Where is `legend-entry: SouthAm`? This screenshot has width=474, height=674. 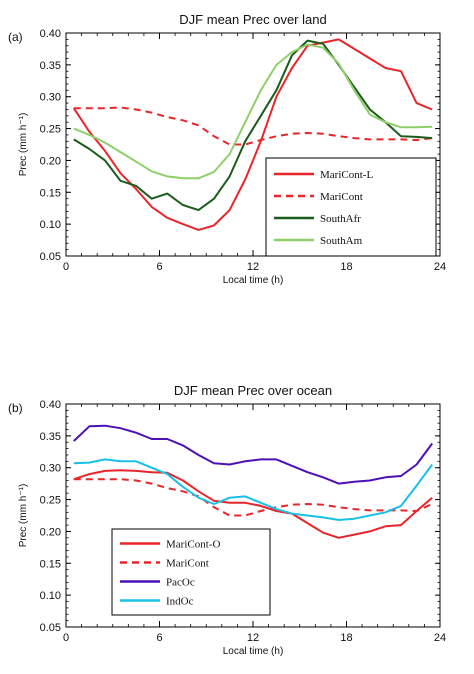 legend-entry: SouthAm is located at coordinates (341, 241).